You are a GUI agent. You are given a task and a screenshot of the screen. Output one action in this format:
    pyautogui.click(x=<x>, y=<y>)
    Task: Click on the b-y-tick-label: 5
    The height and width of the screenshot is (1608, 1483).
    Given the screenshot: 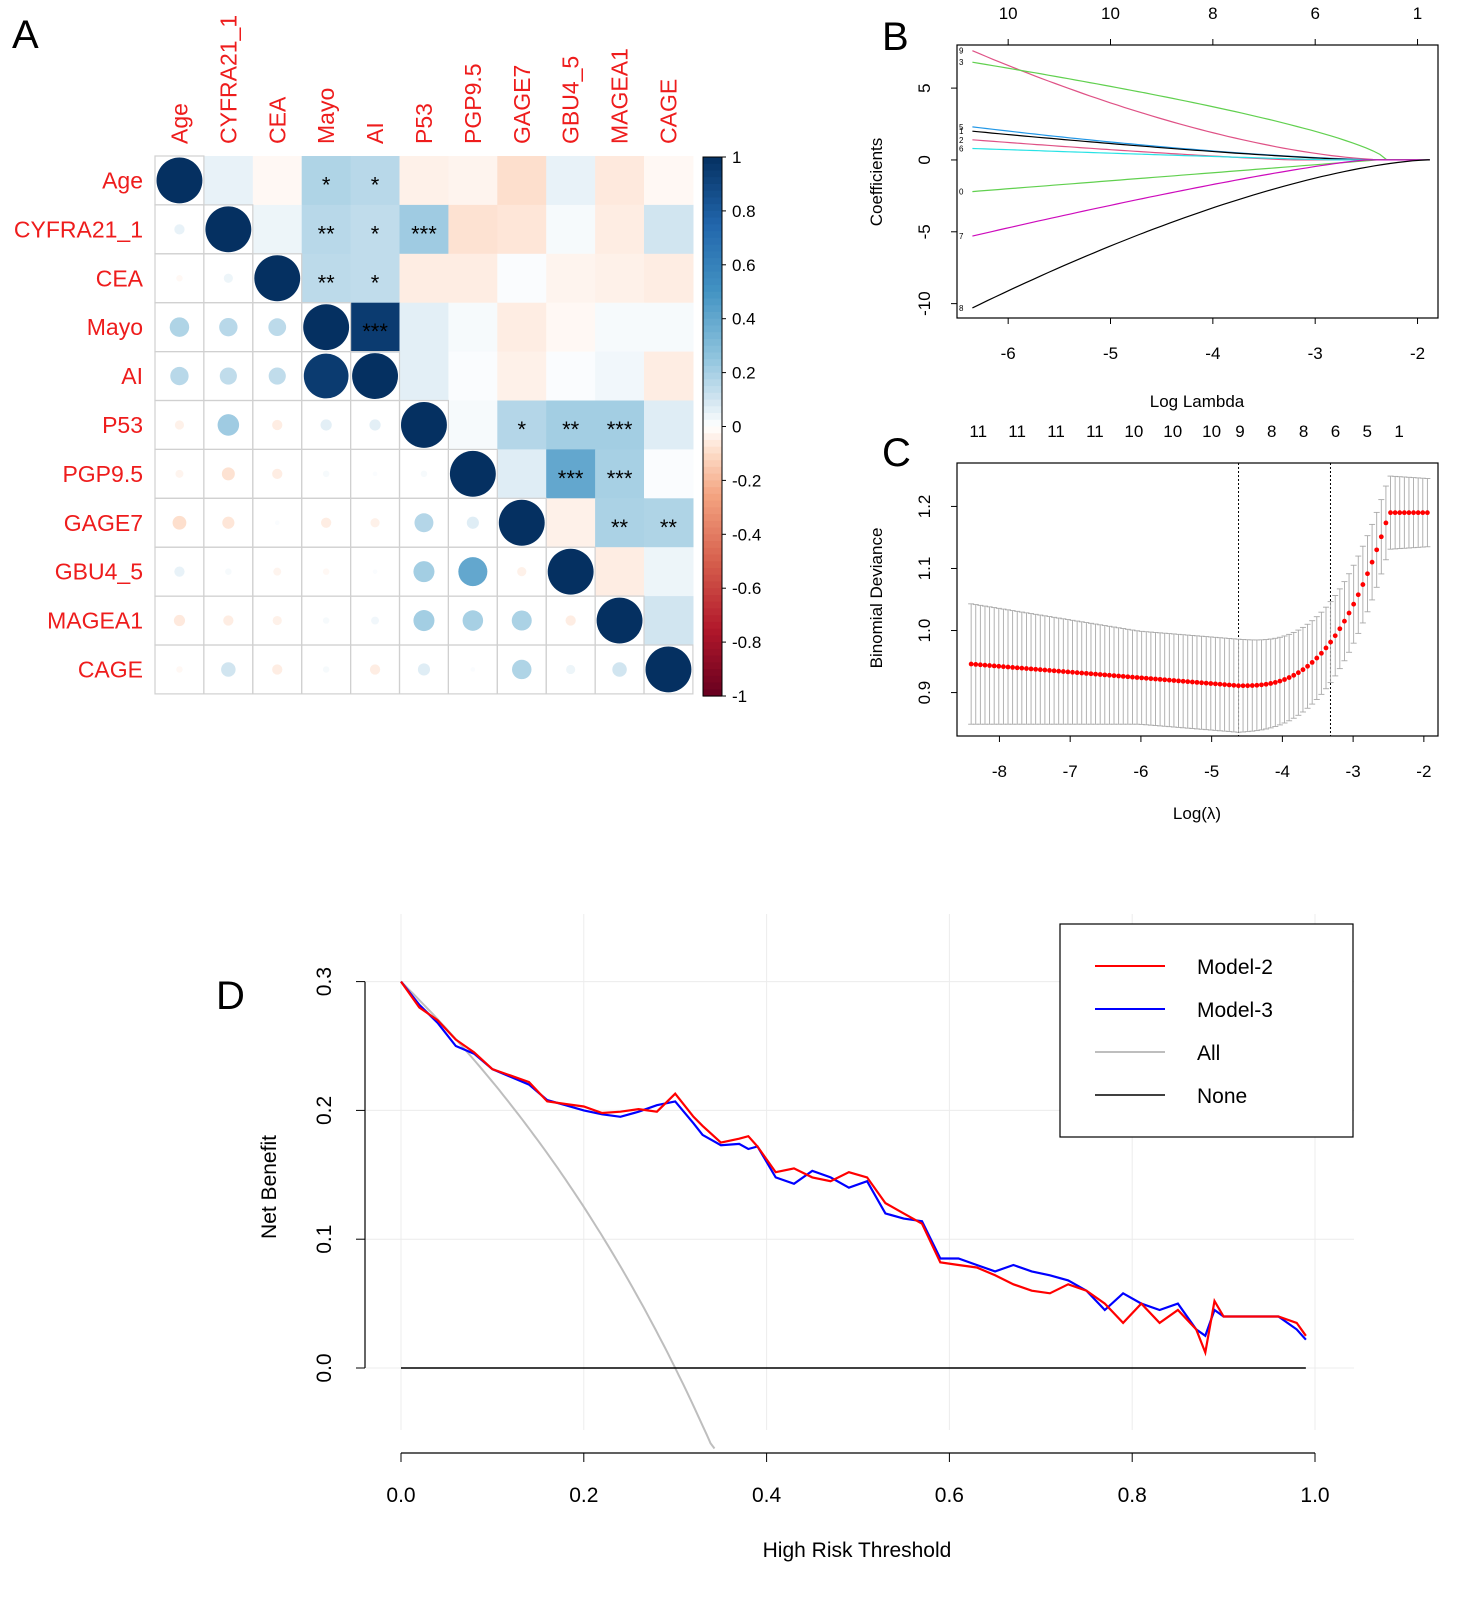 What is the action you would take?
    pyautogui.click(x=924, y=87)
    